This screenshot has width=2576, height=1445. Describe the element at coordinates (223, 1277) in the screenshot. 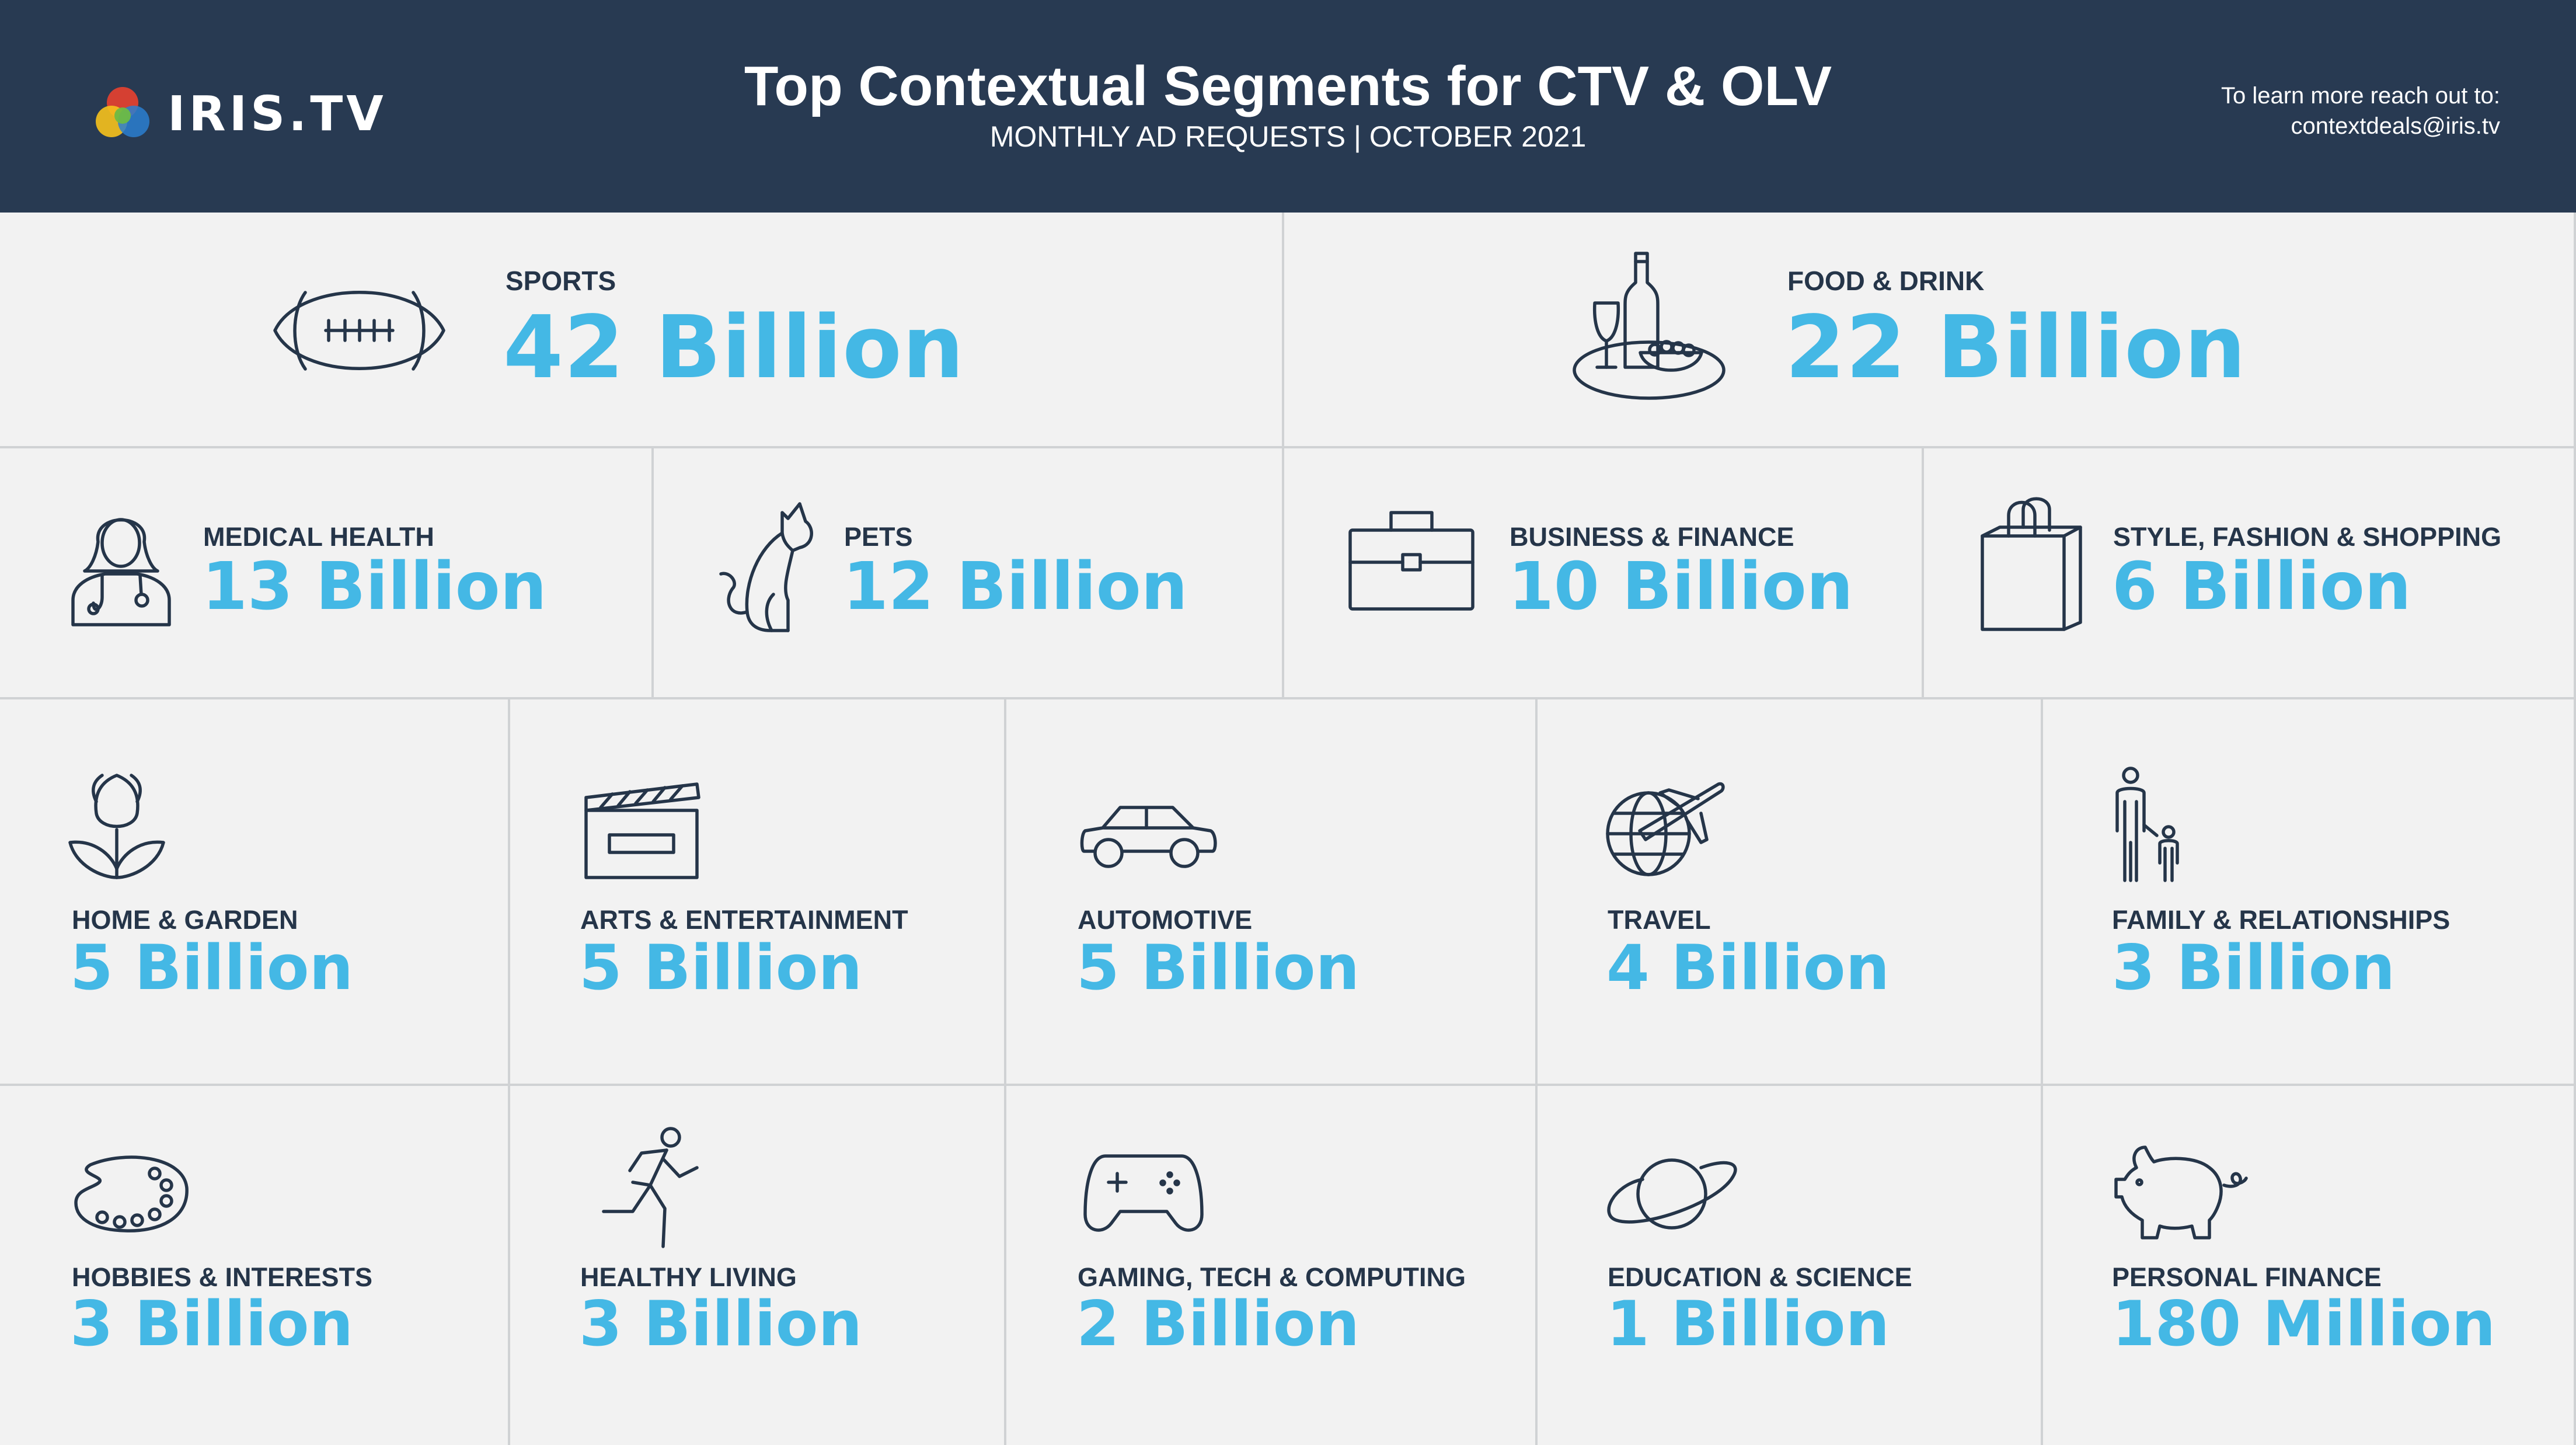

I see `segment-label: HOBBIES & INTERESTS` at that location.